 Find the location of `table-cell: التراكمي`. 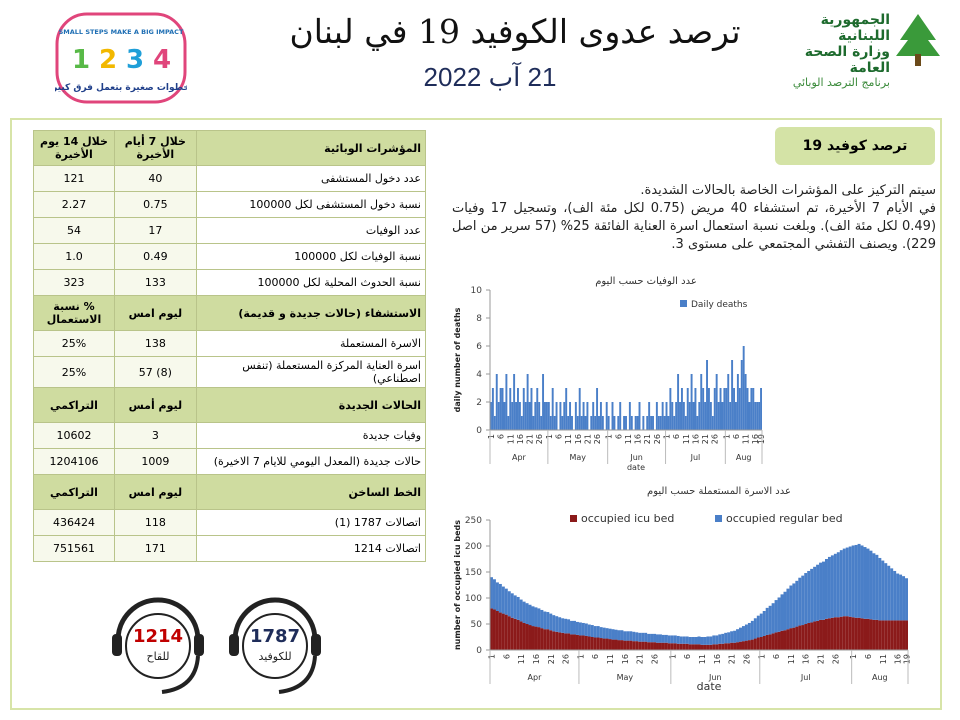

table-cell: التراكمي is located at coordinates (74, 405).